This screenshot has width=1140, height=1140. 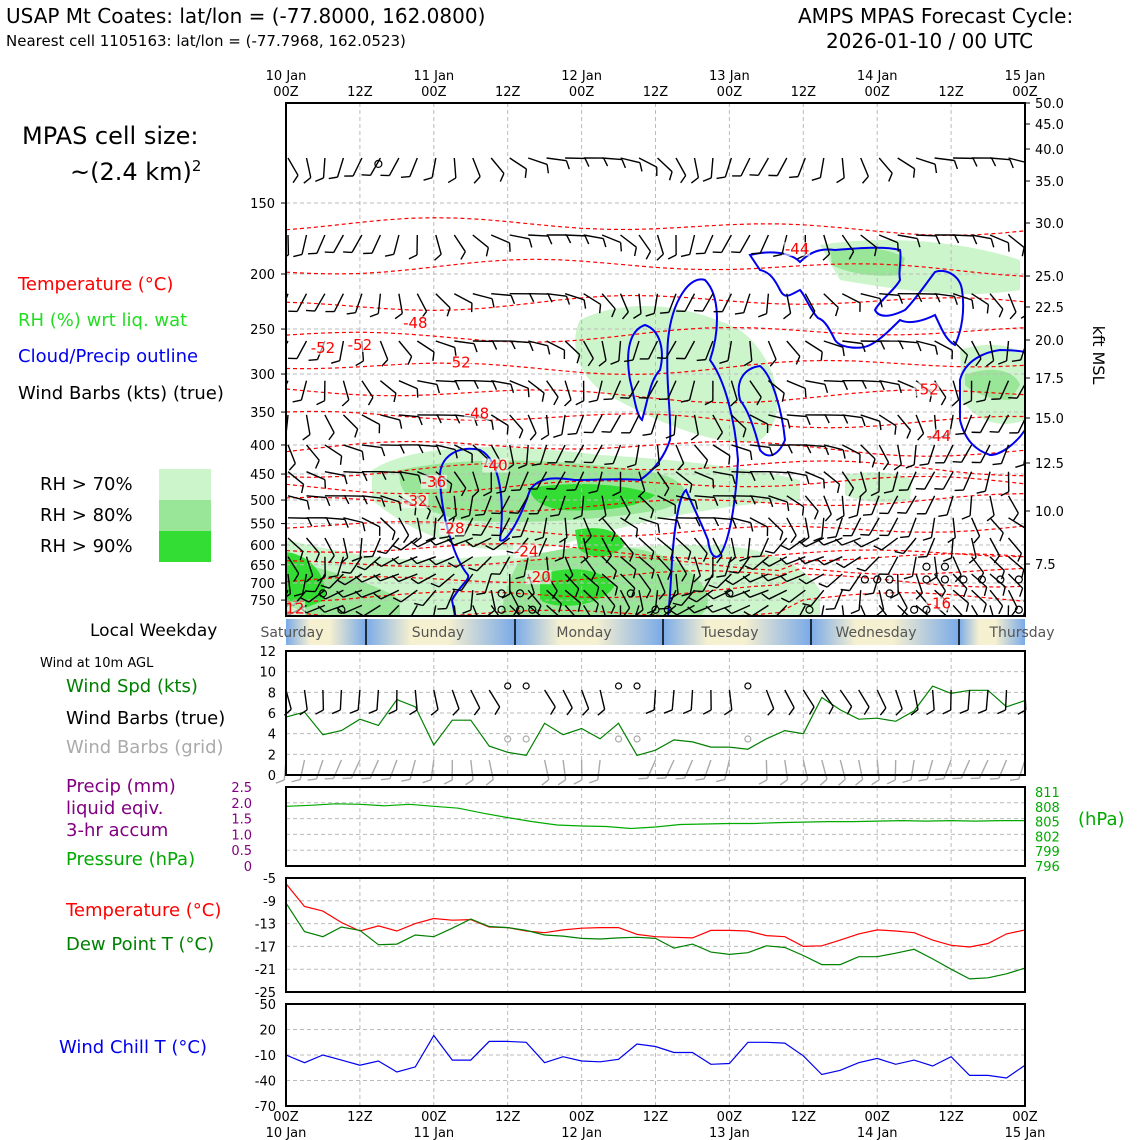 What do you see at coordinates (1025, 1133) in the screenshot?
I see `bottom-axis-day-label: 15 Jan` at bounding box center [1025, 1133].